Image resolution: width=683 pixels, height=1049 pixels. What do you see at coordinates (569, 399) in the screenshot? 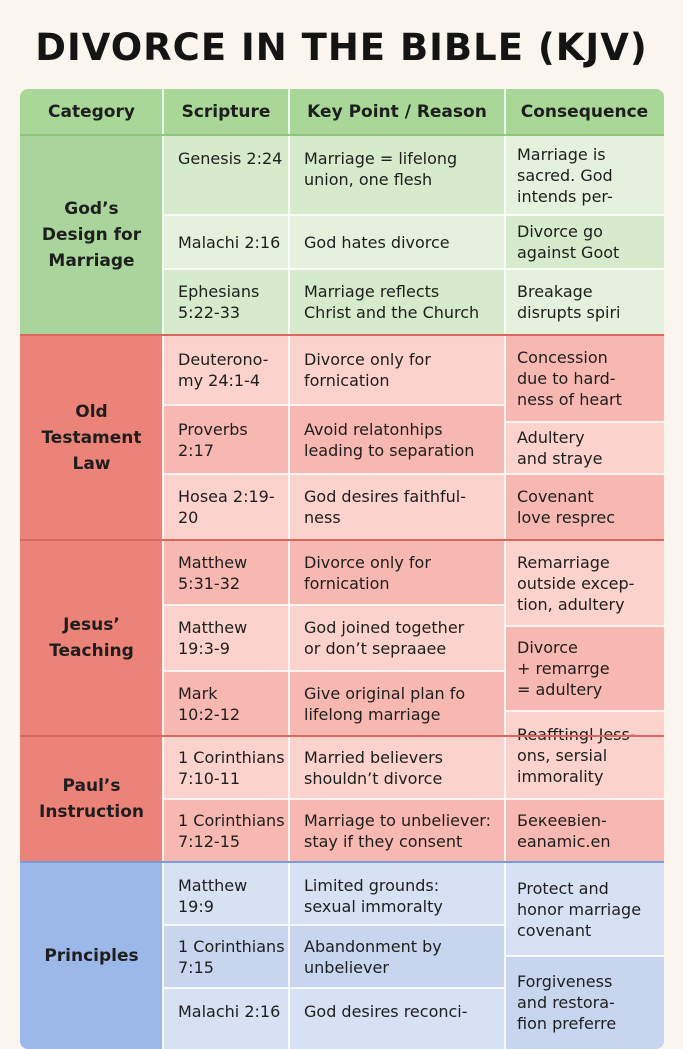
I see `consequence-text: ness of heart` at bounding box center [569, 399].